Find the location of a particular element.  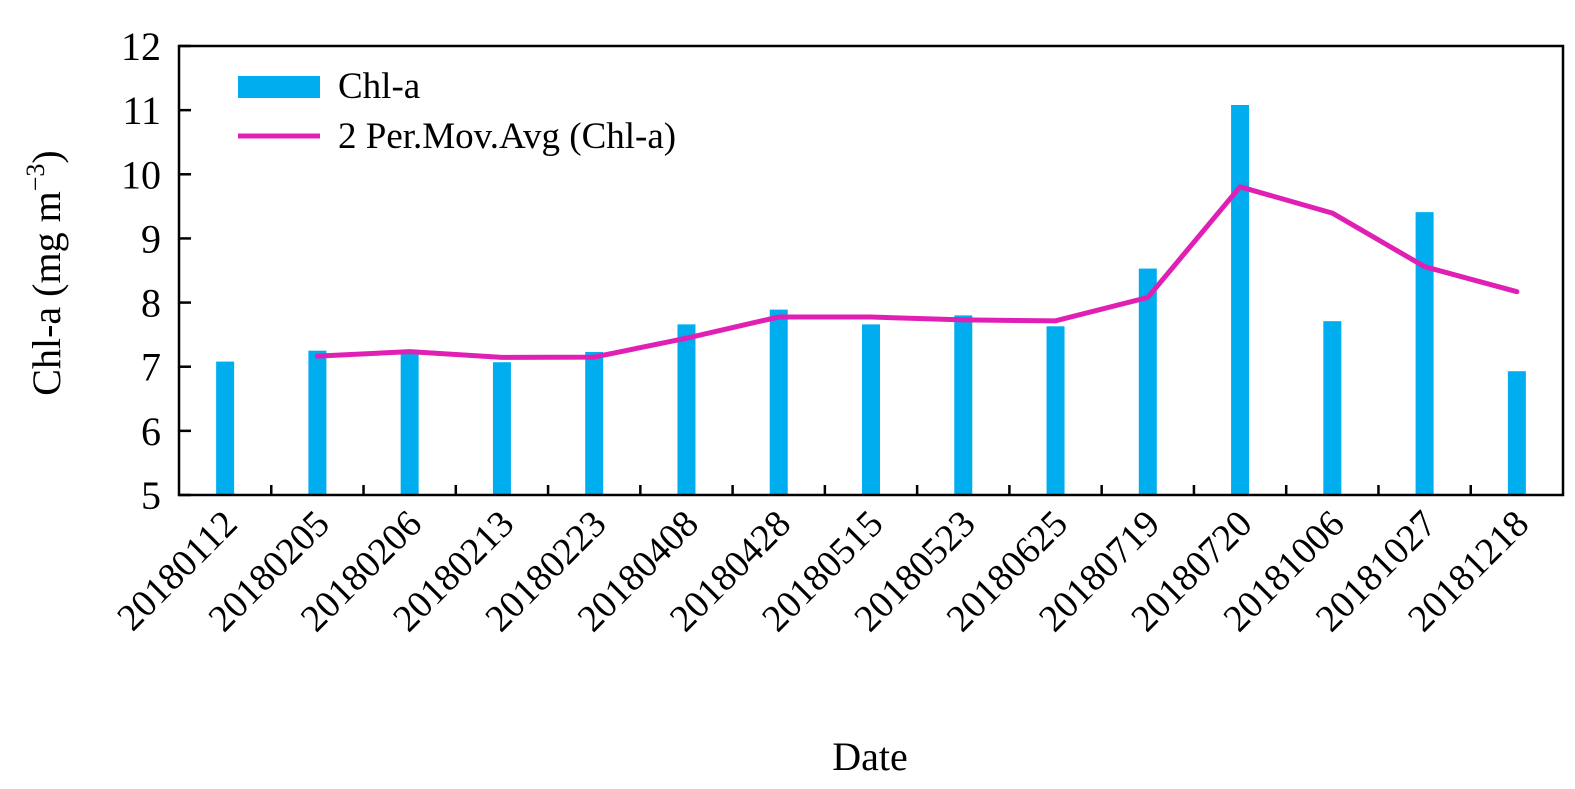

y-tick-label: 10 is located at coordinates (141, 174).